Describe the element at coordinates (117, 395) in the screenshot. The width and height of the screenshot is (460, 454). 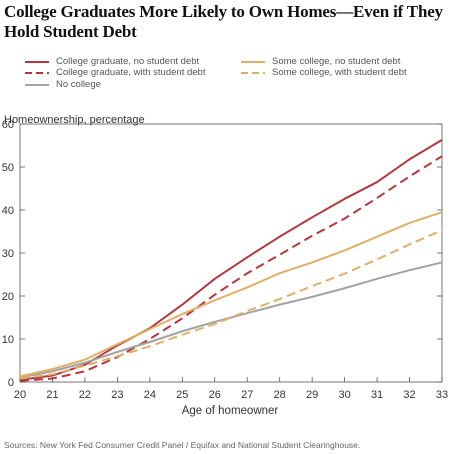
I see `x-tick-label: 23` at that location.